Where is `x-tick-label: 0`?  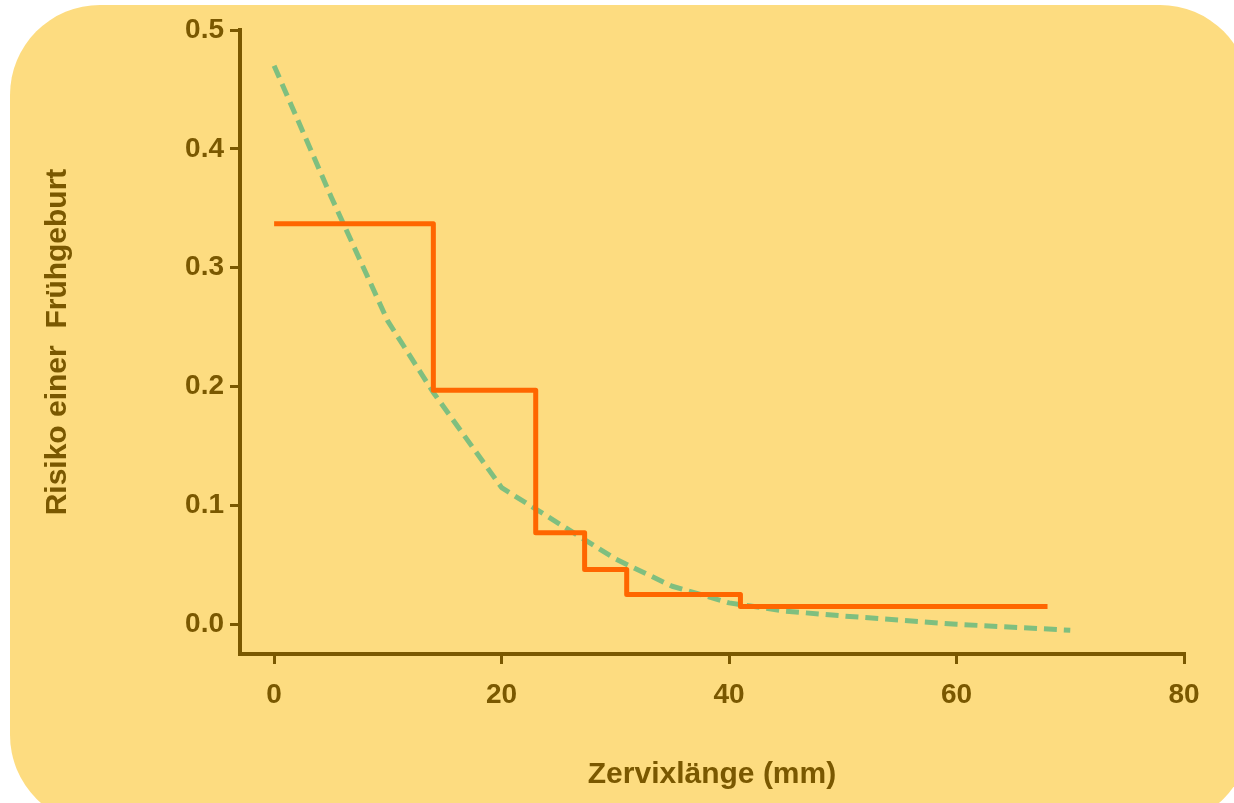 x-tick-label: 0 is located at coordinates (274, 693).